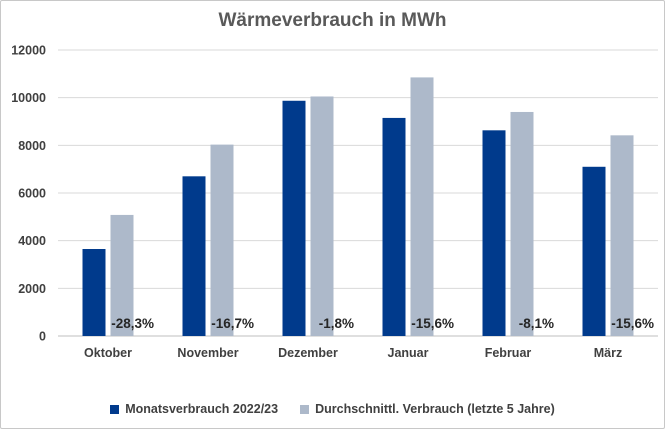 Image resolution: width=665 pixels, height=429 pixels. I want to click on x-tick-label: Dezember, so click(308, 353).